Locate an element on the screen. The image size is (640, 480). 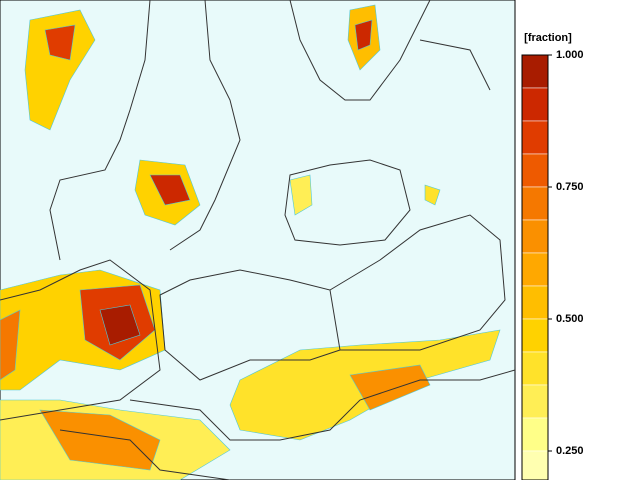
colorbar-tick-label: 1.000 is located at coordinates (570, 55).